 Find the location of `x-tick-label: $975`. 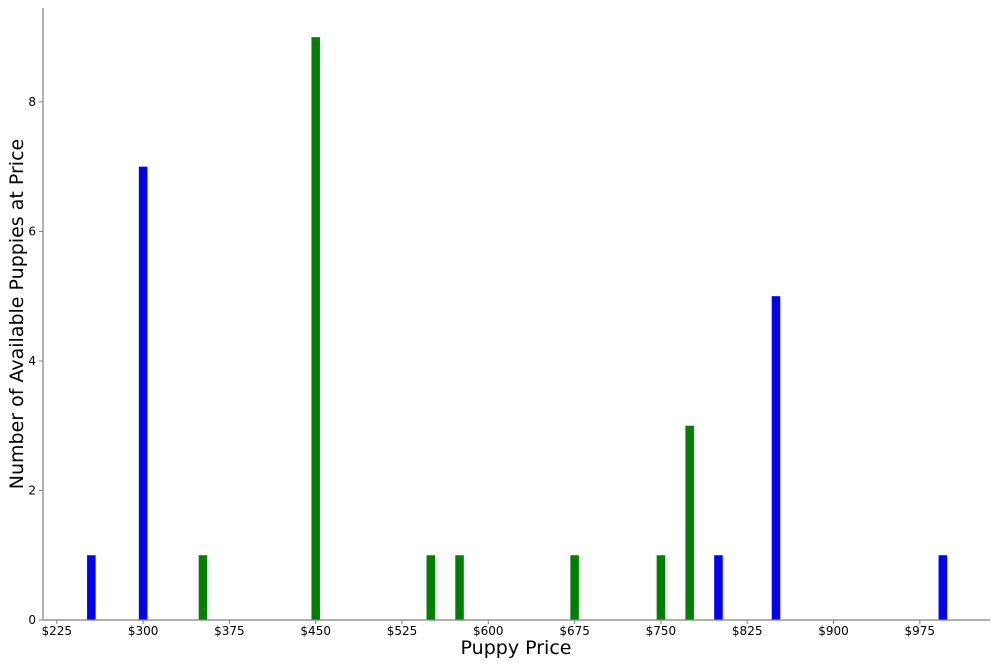

x-tick-label: $975 is located at coordinates (920, 631).